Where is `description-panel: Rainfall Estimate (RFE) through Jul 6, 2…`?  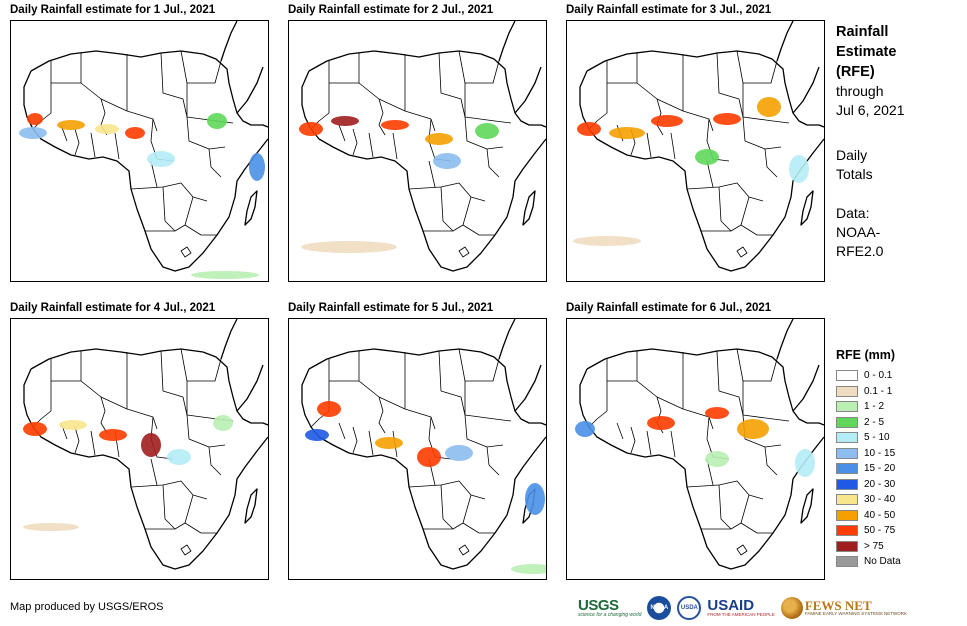 description-panel: Rainfall Estimate (RFE) through Jul 6, 2… is located at coordinates (898, 141).